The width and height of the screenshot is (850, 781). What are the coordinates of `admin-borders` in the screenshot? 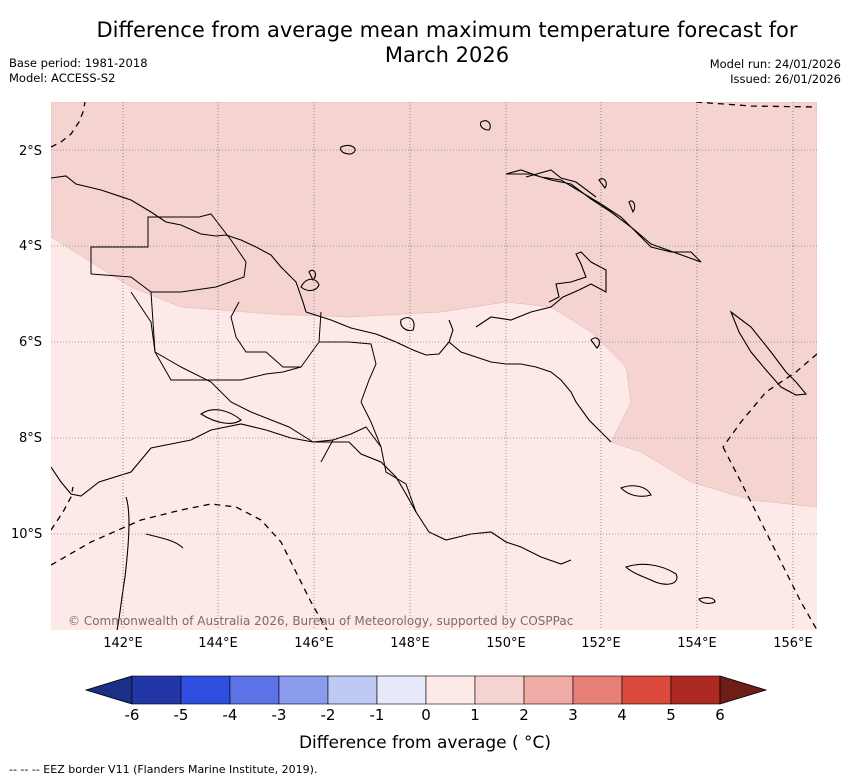 It's located at (253, 363).